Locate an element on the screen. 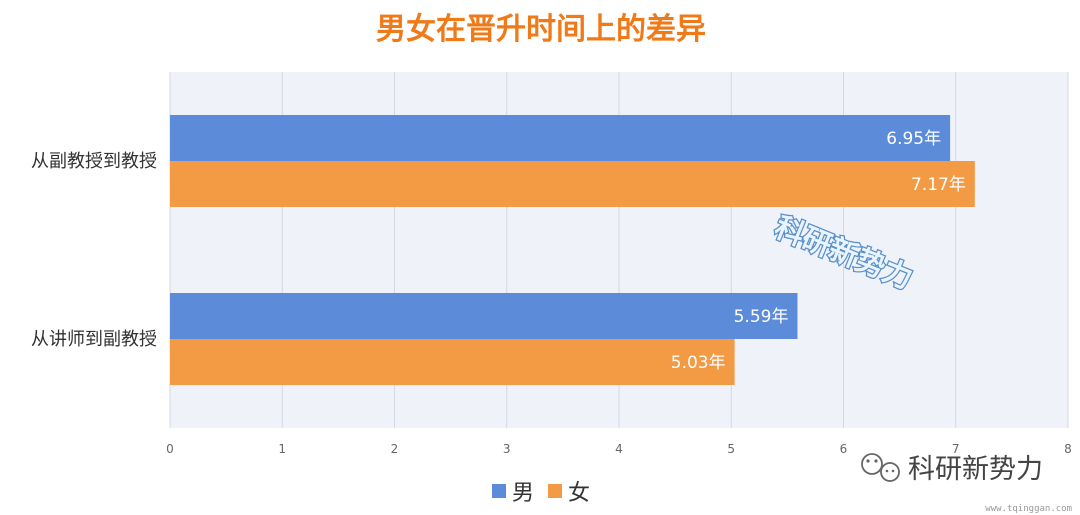 This screenshot has height=515, width=1080. chart-title: 男女在晋升时间上的差异 is located at coordinates (541, 29).